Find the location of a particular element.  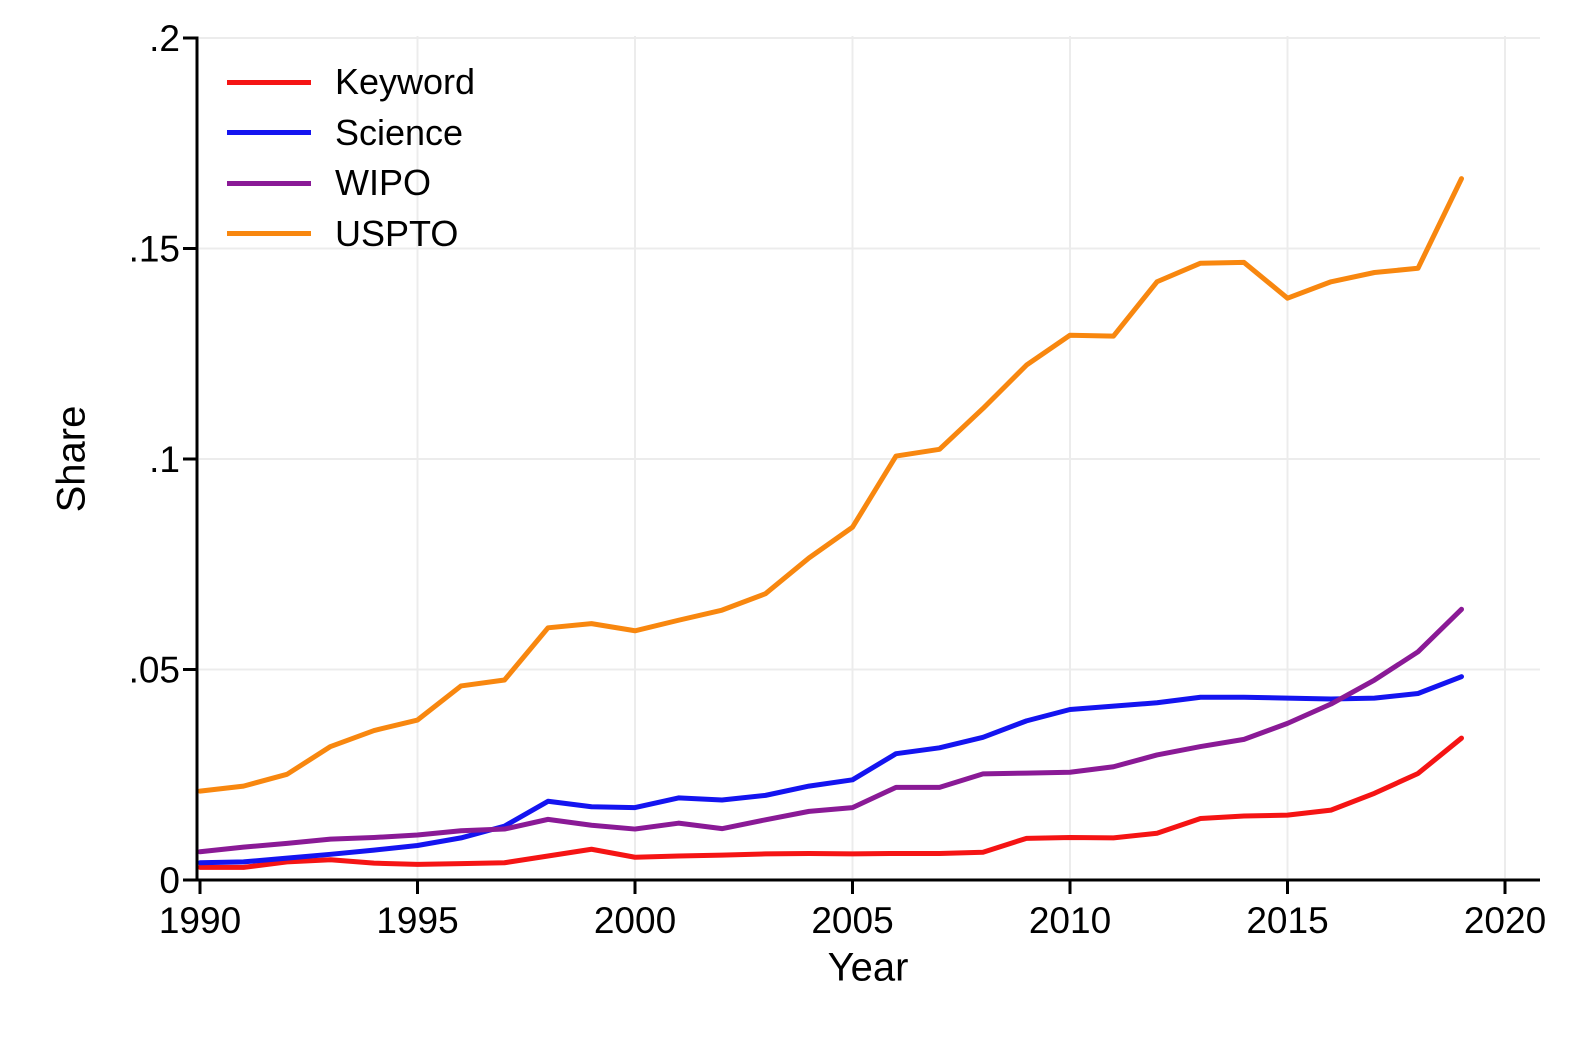

y-axis-title: Share is located at coordinates (71, 459).